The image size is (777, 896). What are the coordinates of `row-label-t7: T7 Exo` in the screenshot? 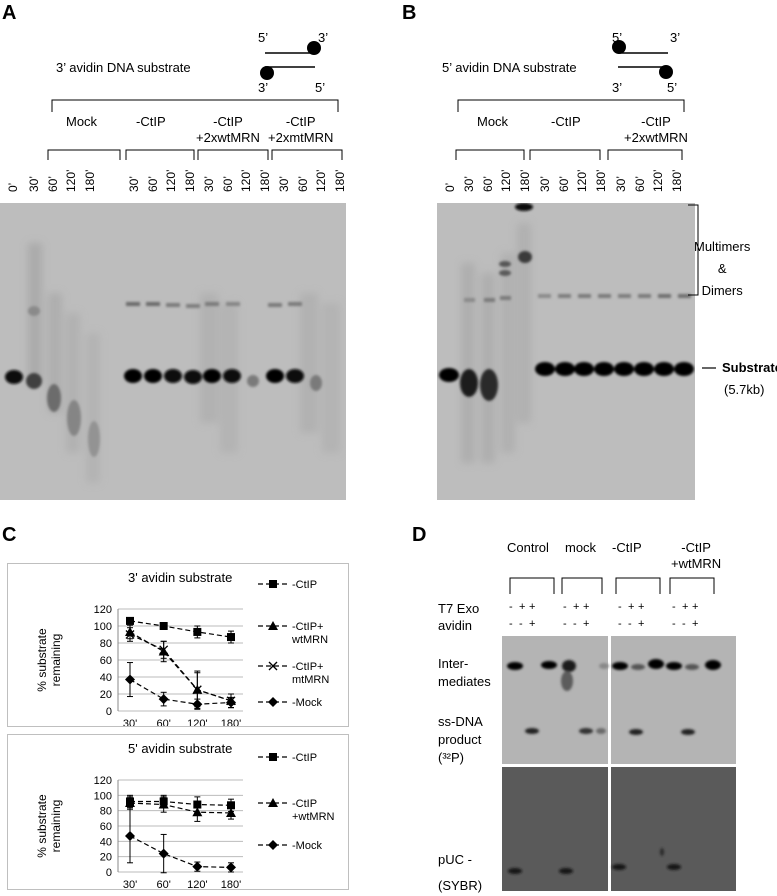 It's located at (459, 608).